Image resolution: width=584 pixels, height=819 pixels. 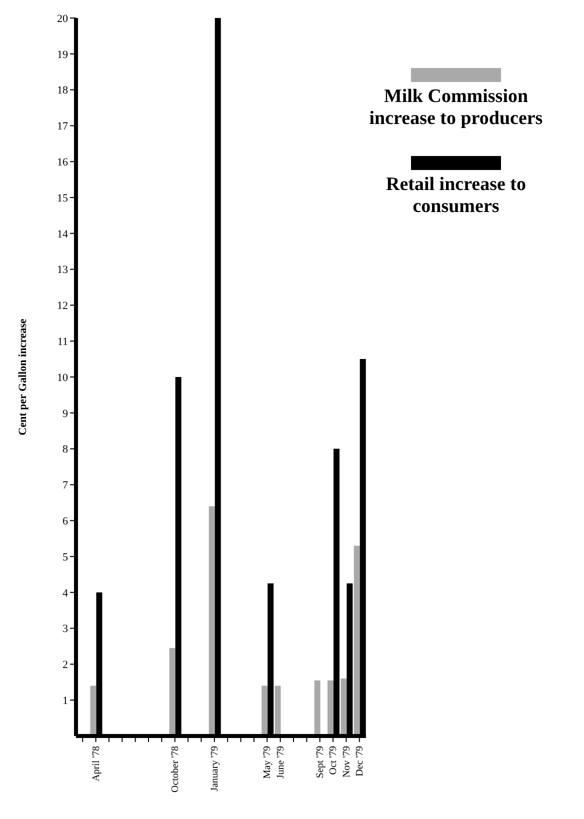 What do you see at coordinates (456, 108) in the screenshot?
I see `legend-label: Milk Commission increase to producers` at bounding box center [456, 108].